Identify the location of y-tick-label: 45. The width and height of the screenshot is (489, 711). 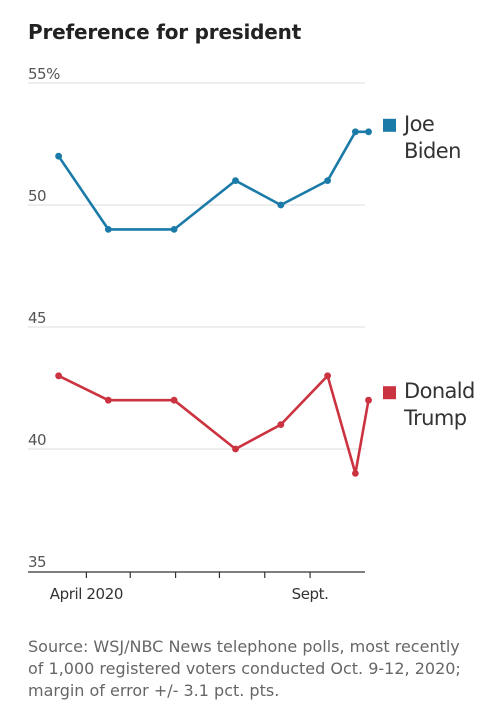
(37, 318).